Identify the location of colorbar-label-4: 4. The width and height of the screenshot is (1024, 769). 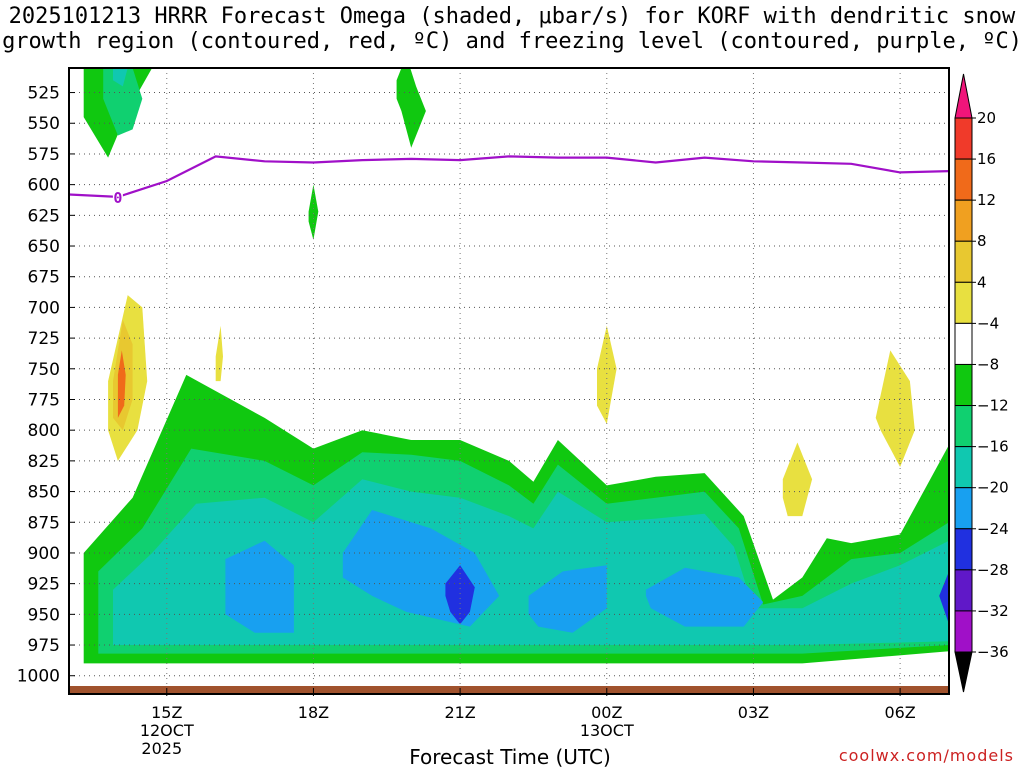
(982, 282).